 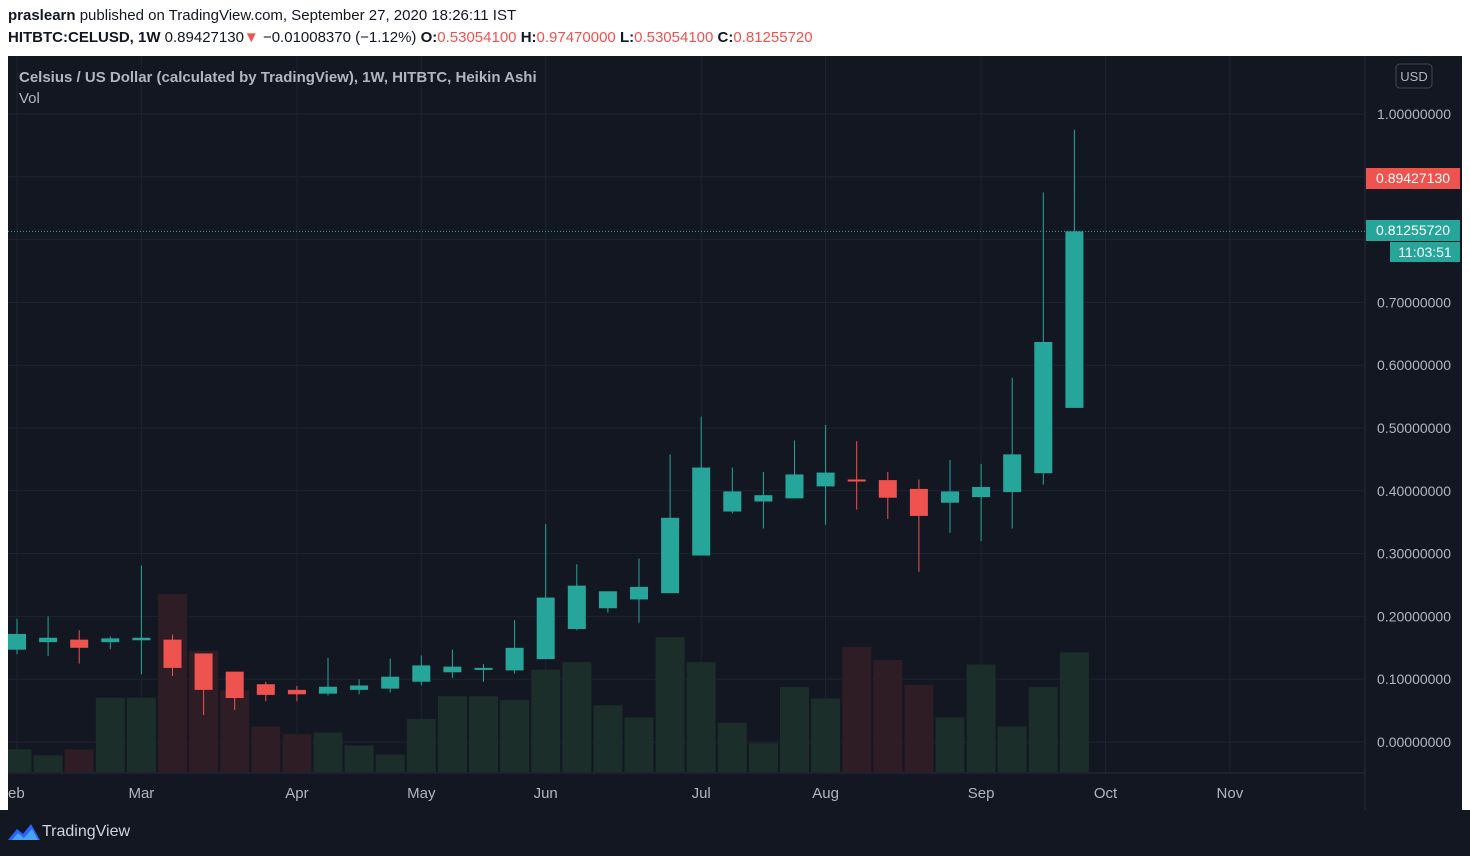 What do you see at coordinates (626, 793) in the screenshot?
I see `time-axis: eb Mar Apr May Jun Jul Aug Sep Oct Nov` at bounding box center [626, 793].